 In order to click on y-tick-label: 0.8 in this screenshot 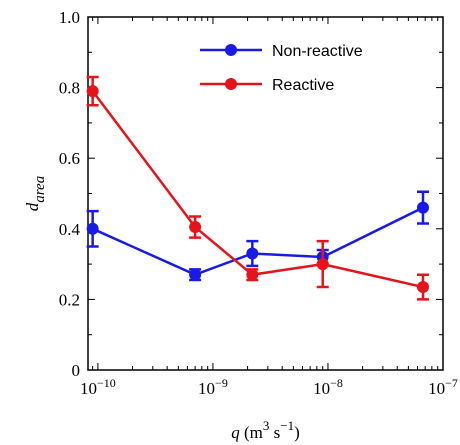, I will do `click(69, 88)`.